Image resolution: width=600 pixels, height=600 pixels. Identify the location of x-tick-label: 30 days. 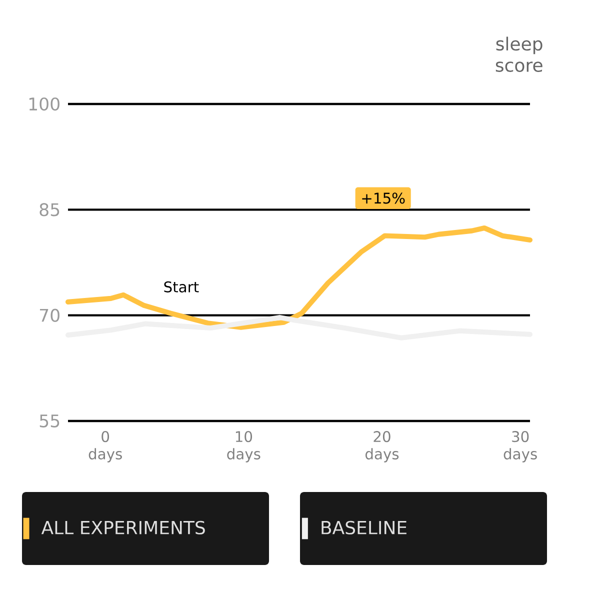
(520, 446).